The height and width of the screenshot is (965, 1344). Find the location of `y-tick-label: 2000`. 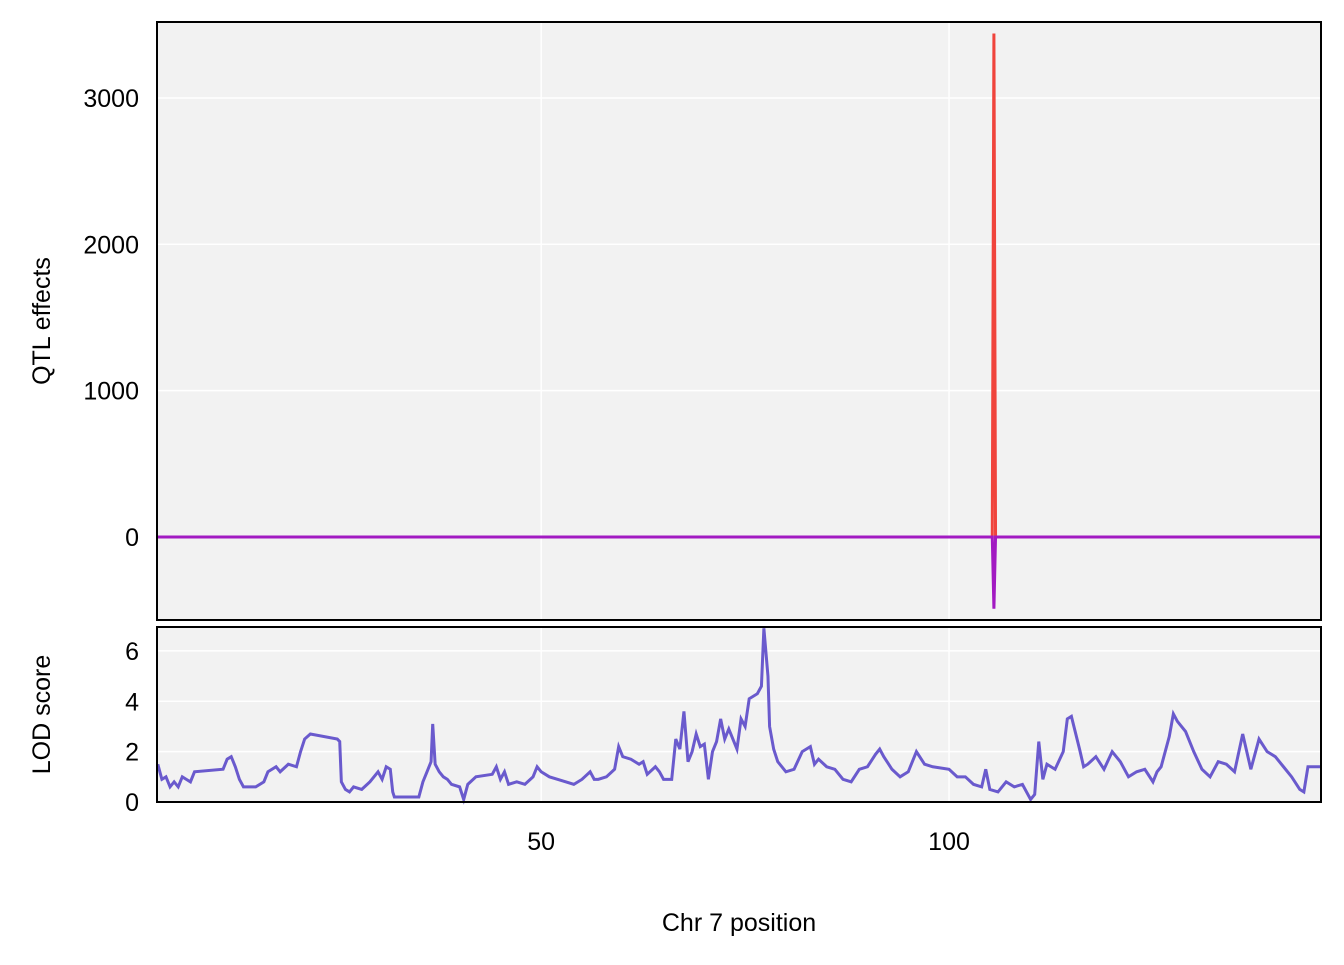

y-tick-label: 2000 is located at coordinates (111, 245).